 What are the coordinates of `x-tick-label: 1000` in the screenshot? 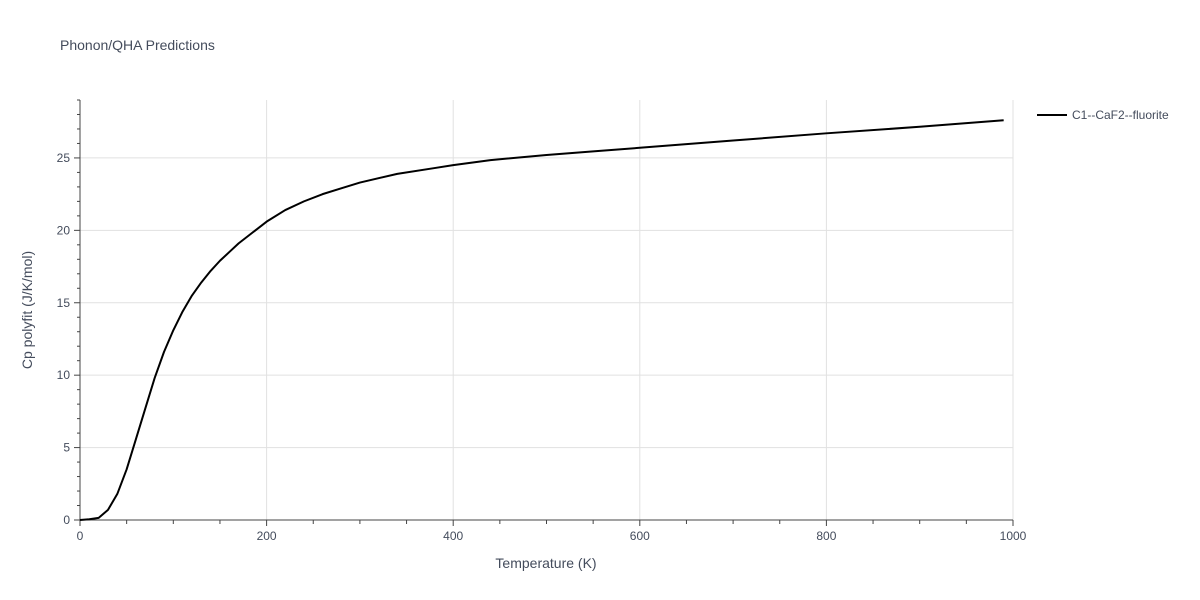 It's located at (1013, 536).